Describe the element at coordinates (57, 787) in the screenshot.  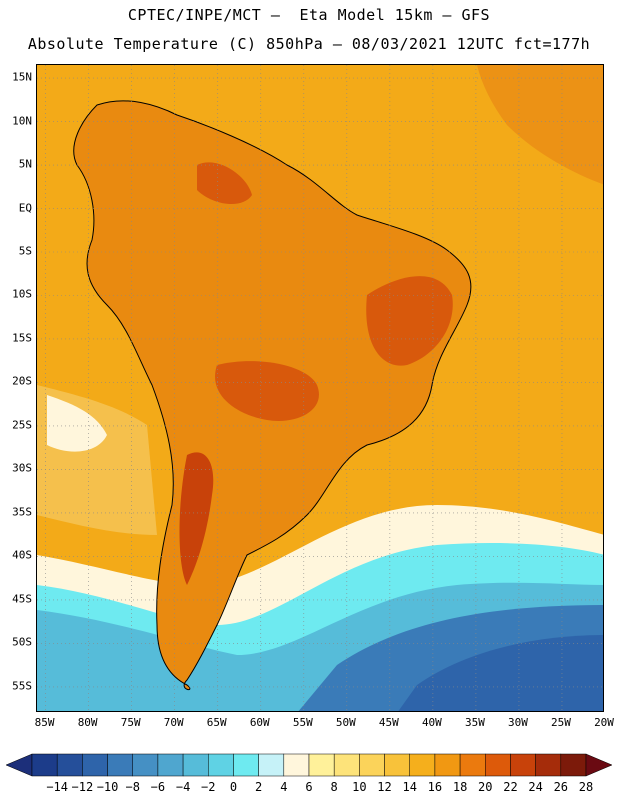
I see `colorbar-label: −14` at that location.